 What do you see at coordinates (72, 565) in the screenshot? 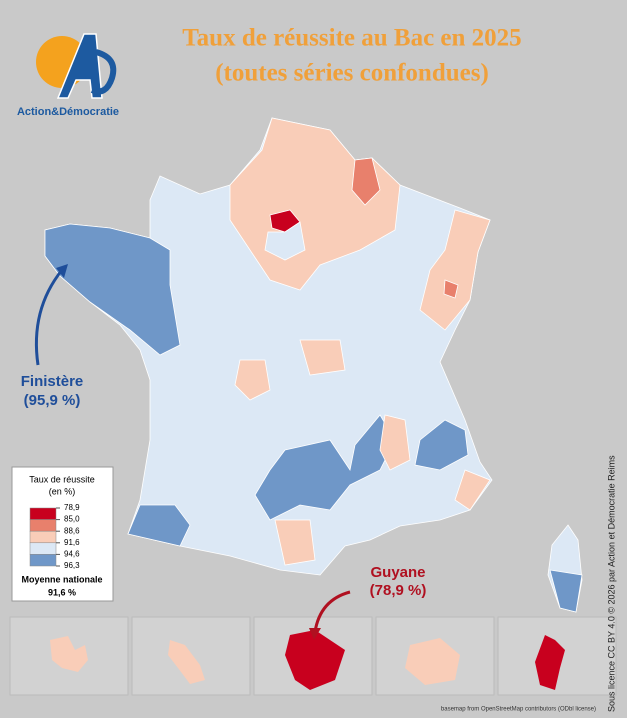
I see `legend-tick-label: 96,3` at bounding box center [72, 565].